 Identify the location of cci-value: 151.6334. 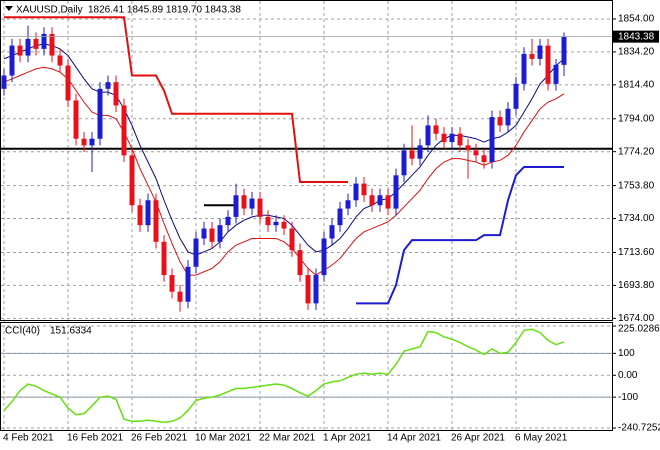
(71, 331).